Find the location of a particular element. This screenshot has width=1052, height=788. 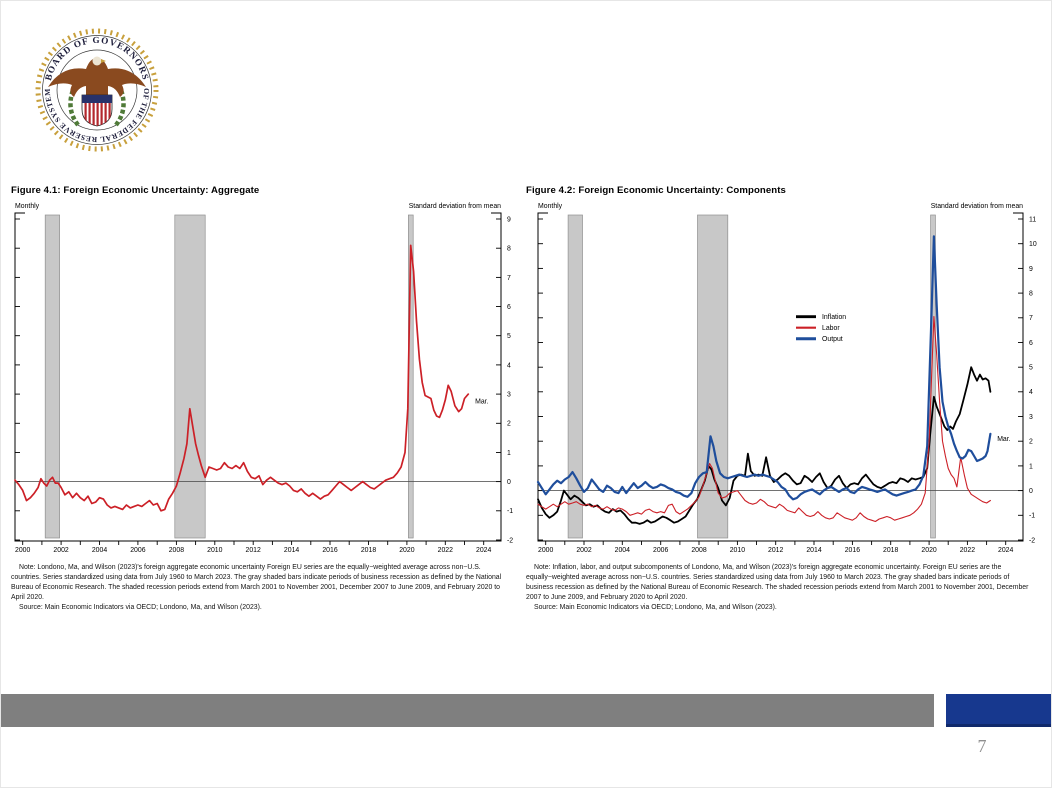

legend: Inflation Labor Output is located at coordinates (821, 328).